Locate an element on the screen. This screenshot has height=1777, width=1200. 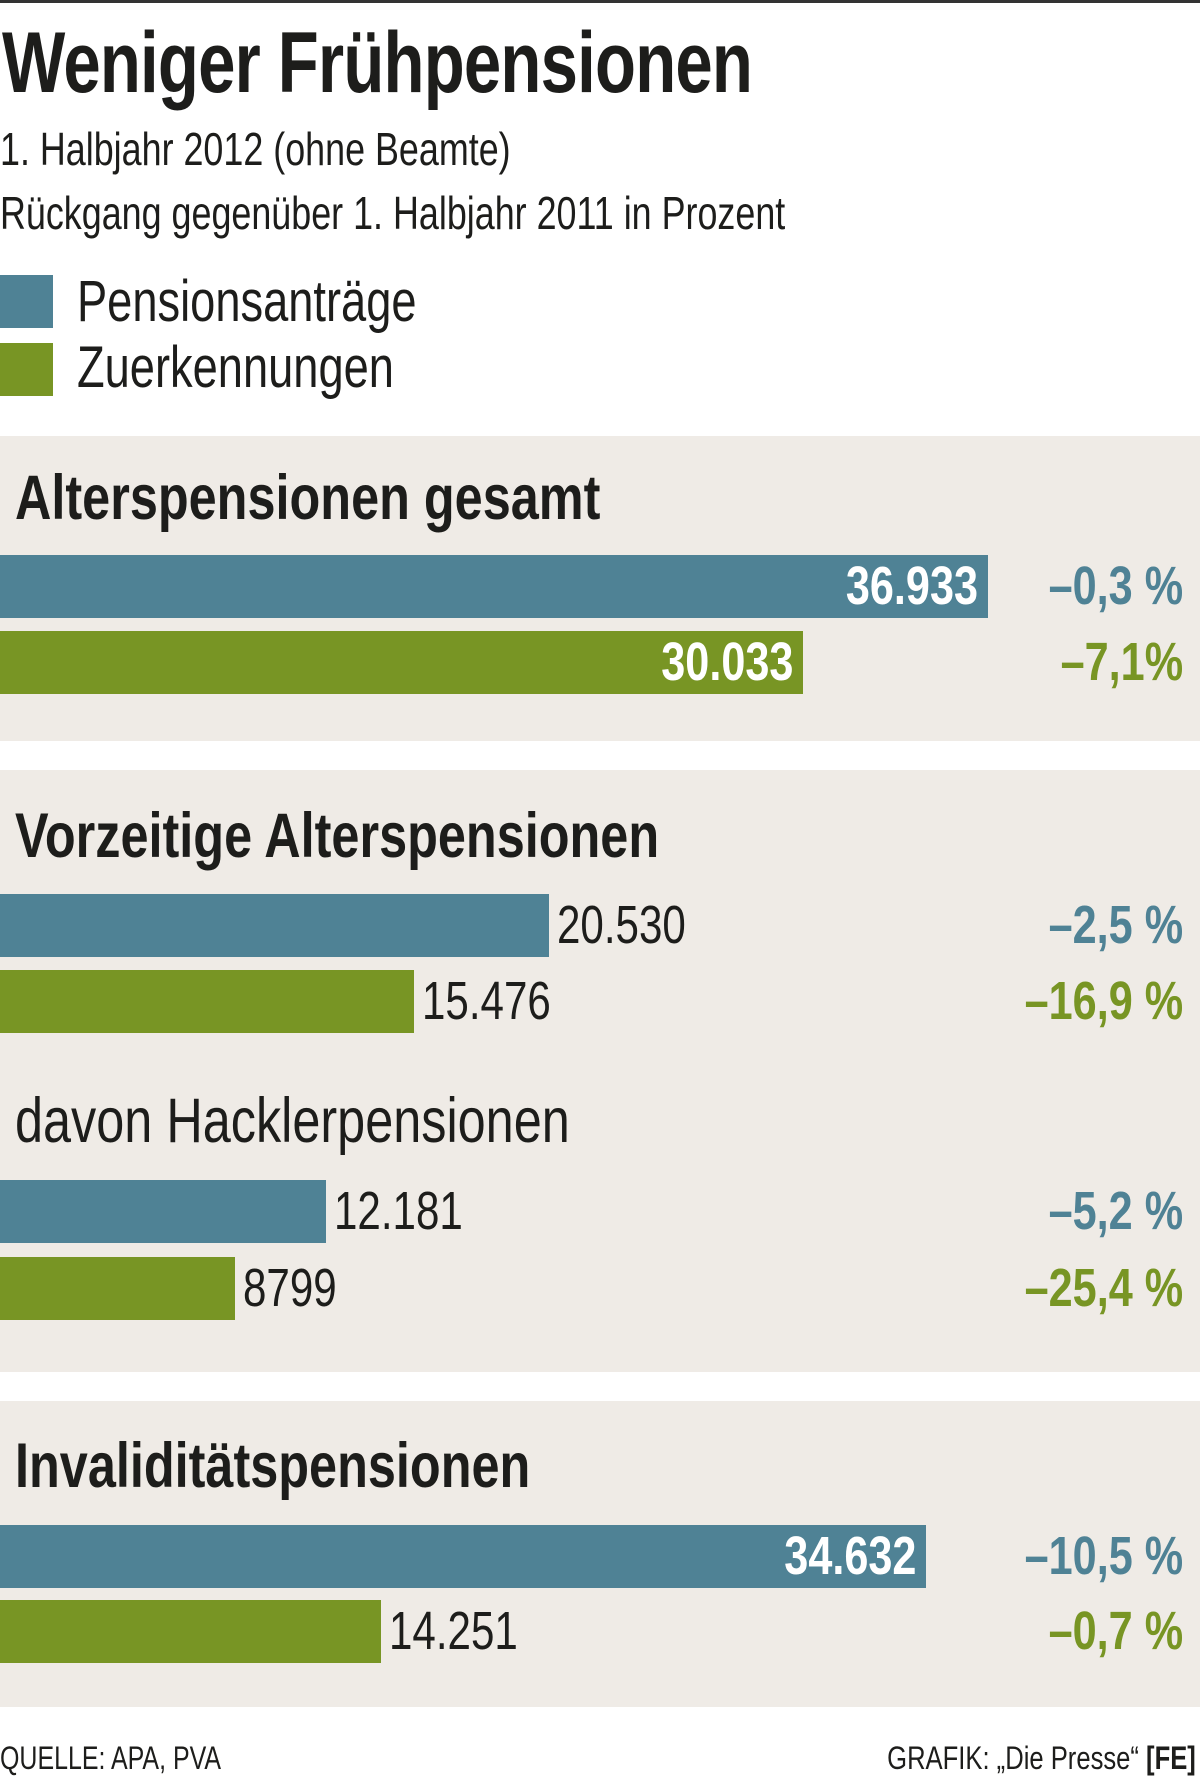
change-percent: –5,2 % is located at coordinates (1116, 1211).